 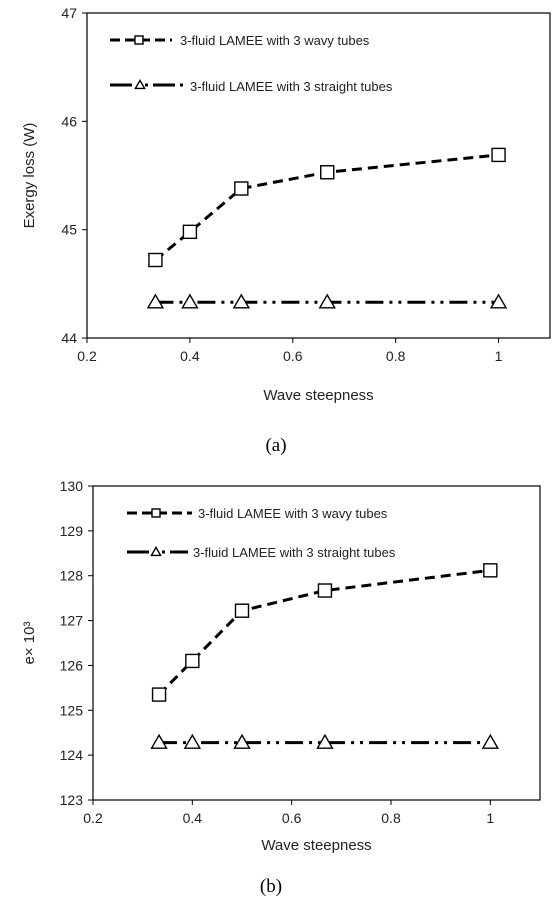 What do you see at coordinates (72, 621) in the screenshot?
I see `y-tick-label: 127` at bounding box center [72, 621].